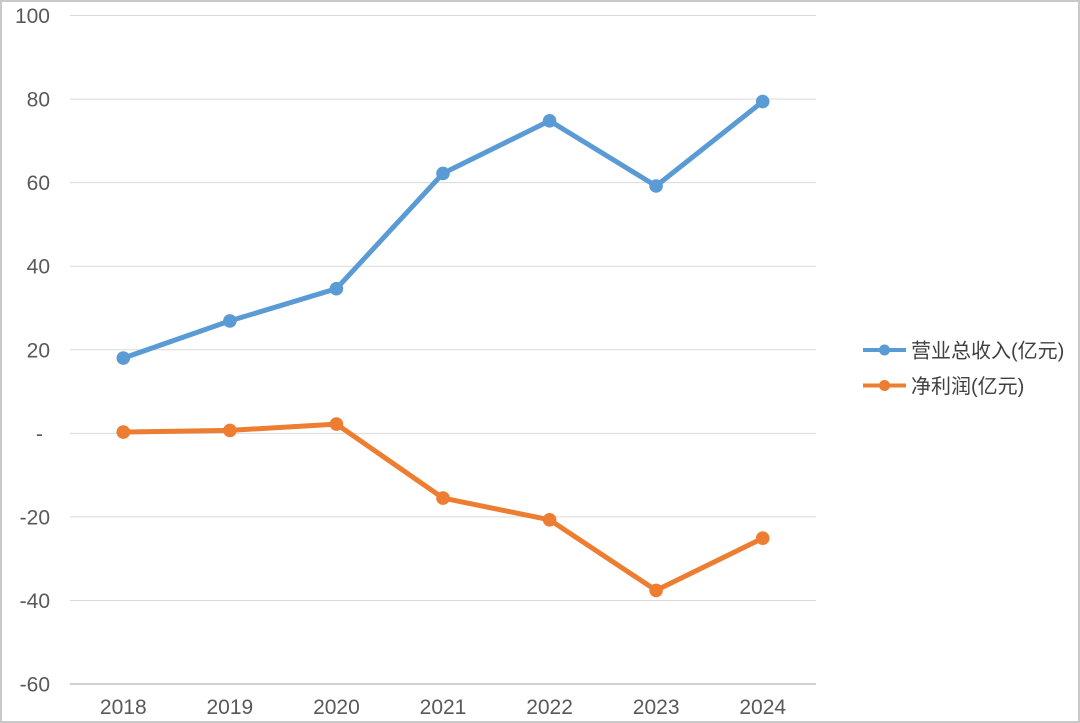 The width and height of the screenshot is (1080, 723). Describe the element at coordinates (884, 350) in the screenshot. I see `legend-marker-revenue` at that location.